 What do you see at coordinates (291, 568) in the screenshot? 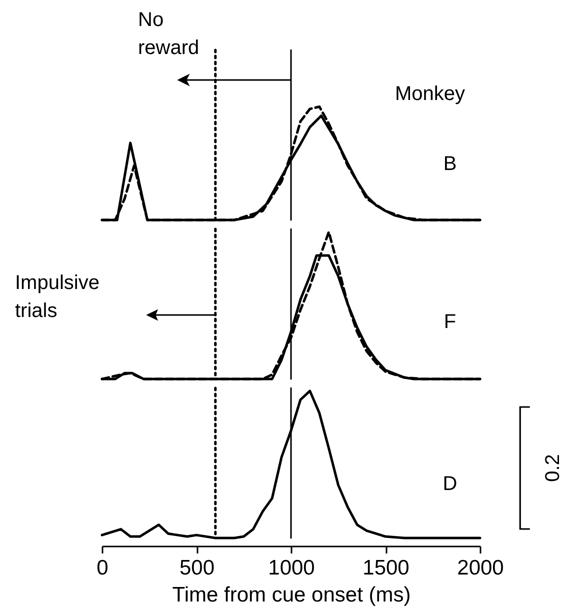
I see `x-tick-label: 1000` at bounding box center [291, 568].